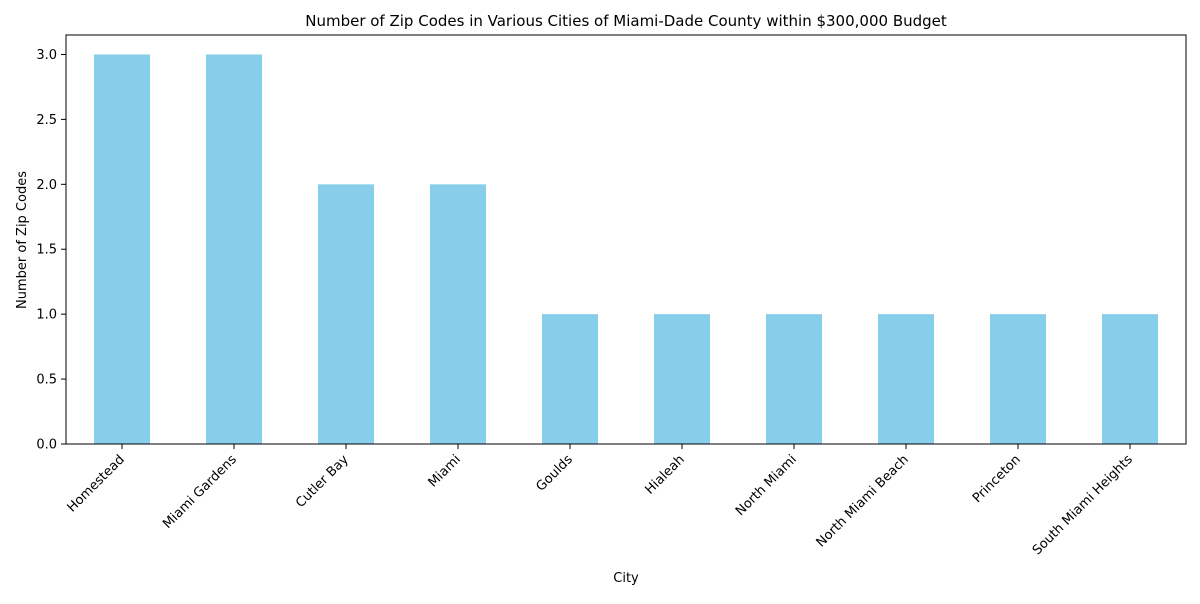 The image size is (1200, 604). Describe the element at coordinates (626, 578) in the screenshot. I see `x-axis-label: City` at that location.